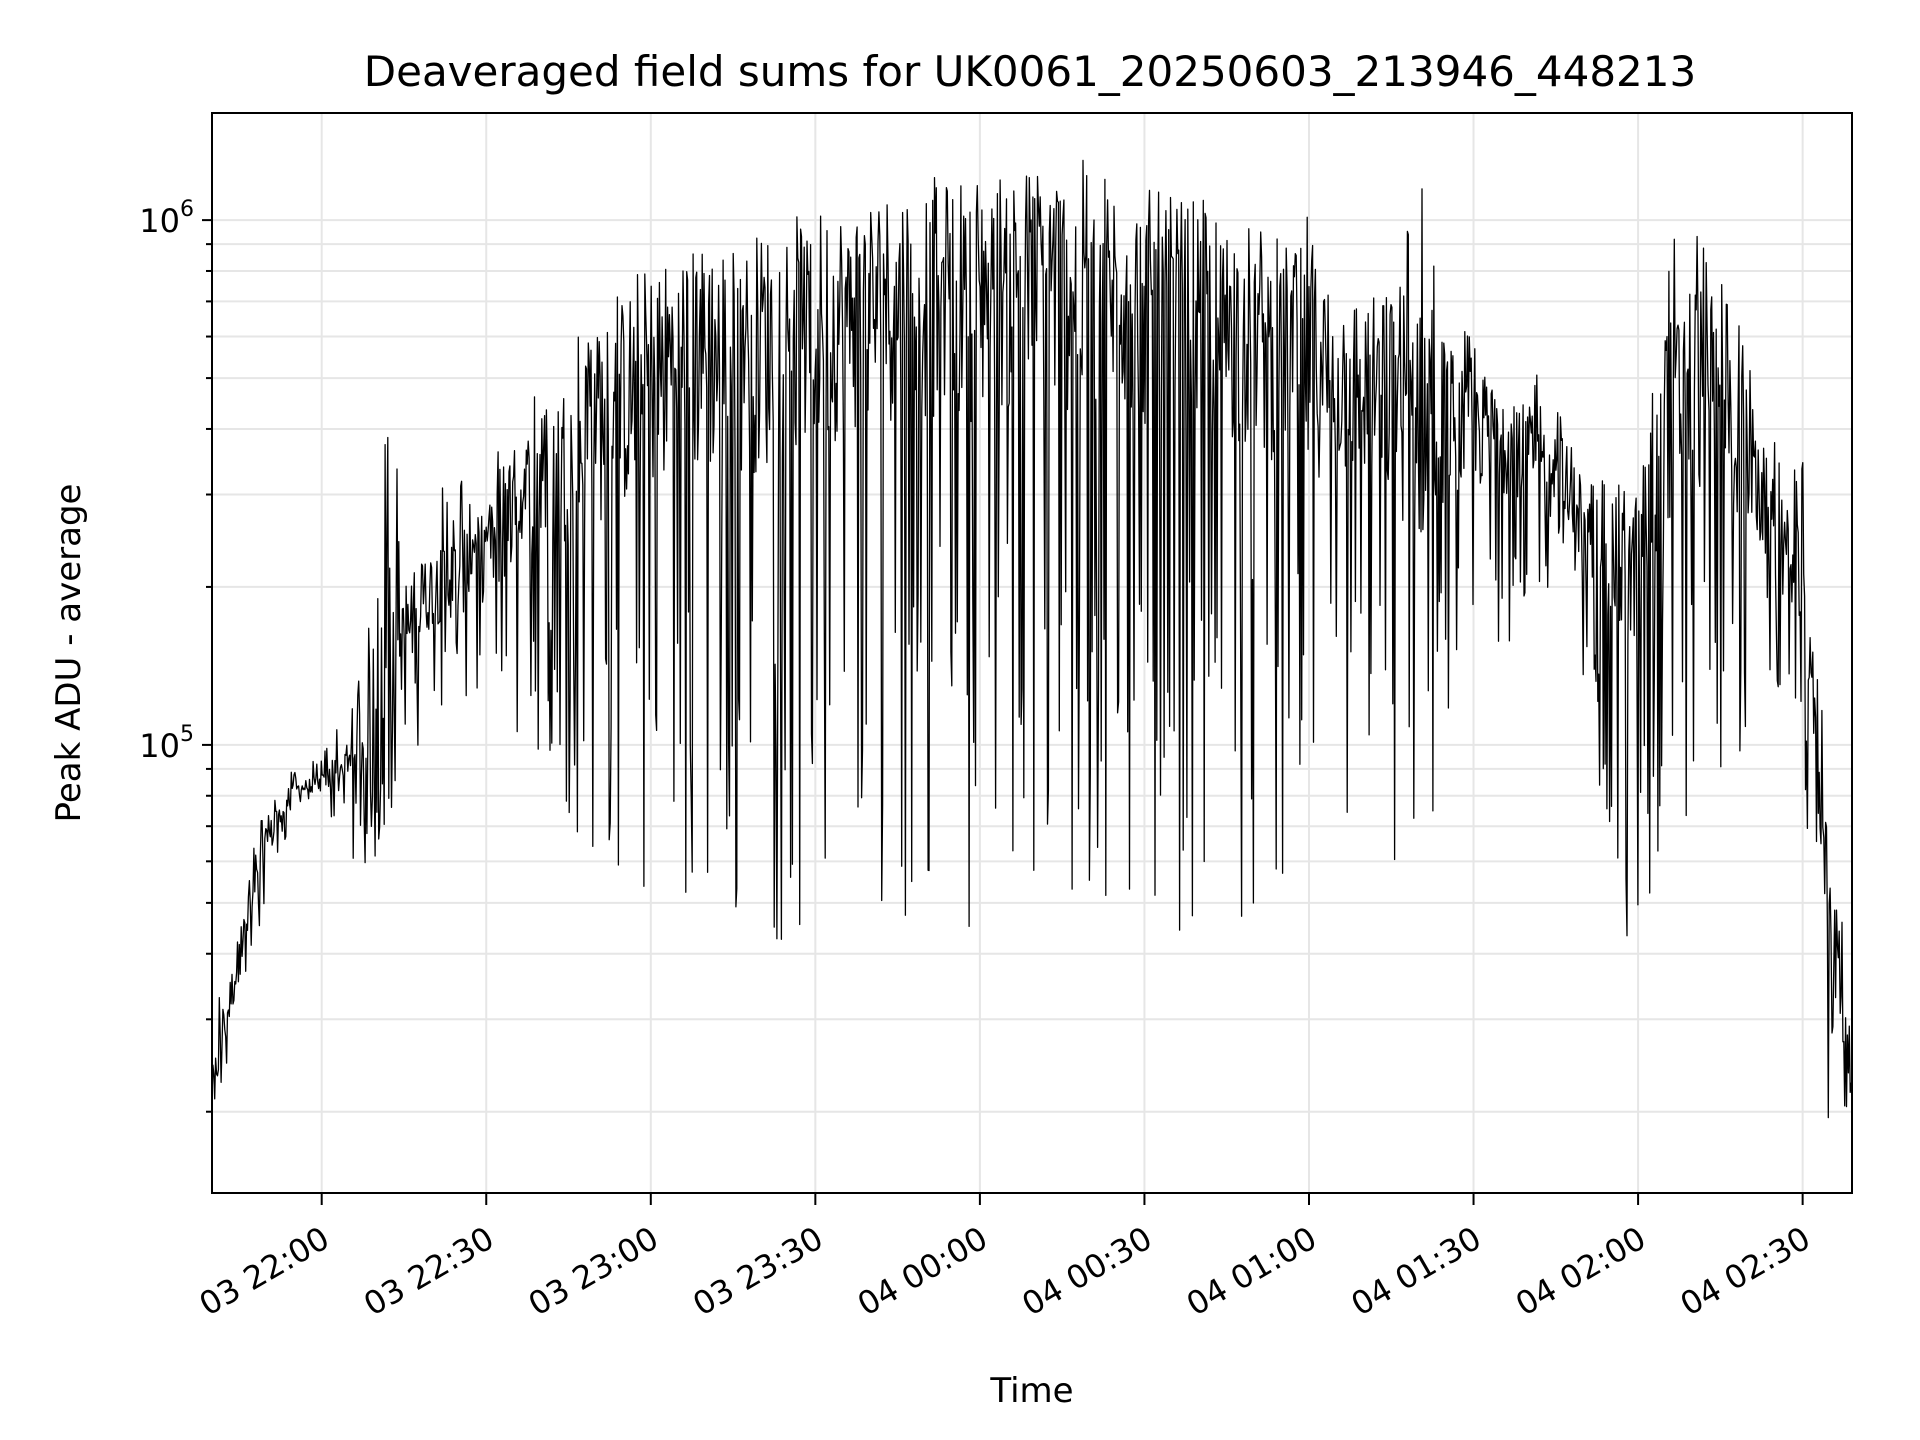 Image resolution: width=1920 pixels, height=1440 pixels. I want to click on x-tick-label: 04 02:00, so click(1580, 1271).